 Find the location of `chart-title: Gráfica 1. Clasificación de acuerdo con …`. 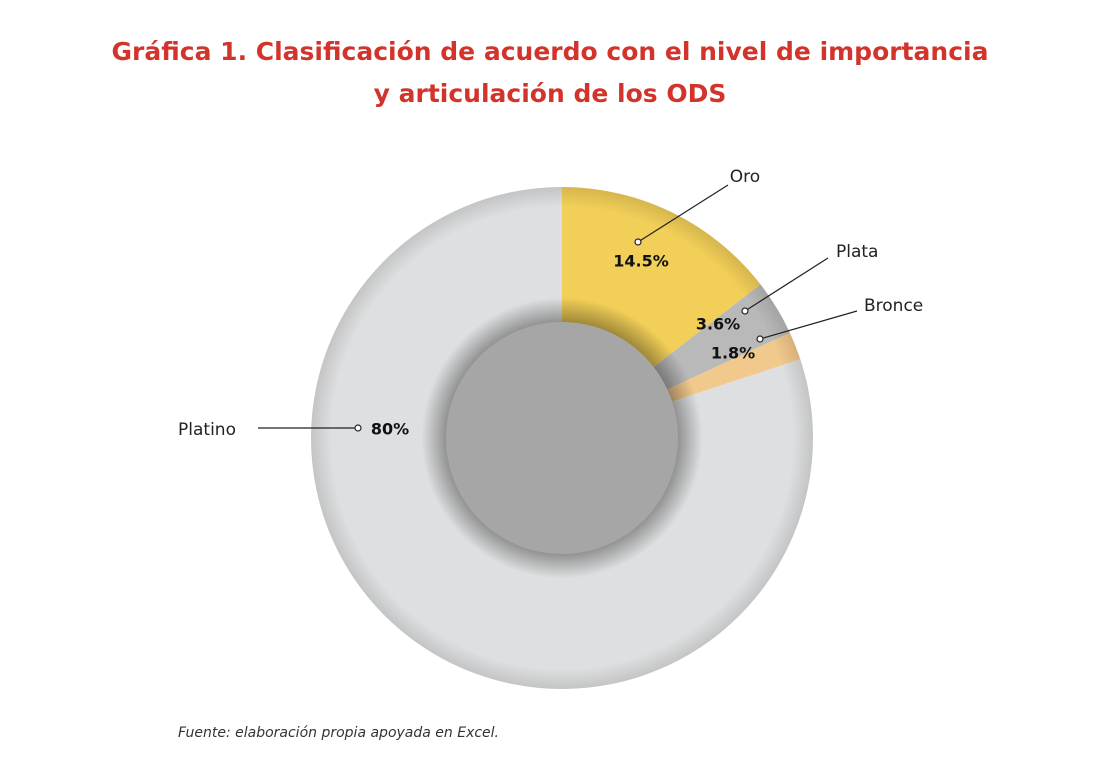

chart-title: Gráfica 1. Clasificación de acuerdo con … is located at coordinates (550, 51).